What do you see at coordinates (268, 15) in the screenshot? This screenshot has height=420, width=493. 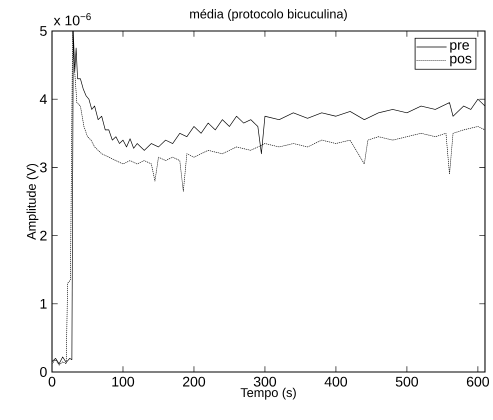 I see `chart-title: média (protocolo bicuculina)` at bounding box center [268, 15].